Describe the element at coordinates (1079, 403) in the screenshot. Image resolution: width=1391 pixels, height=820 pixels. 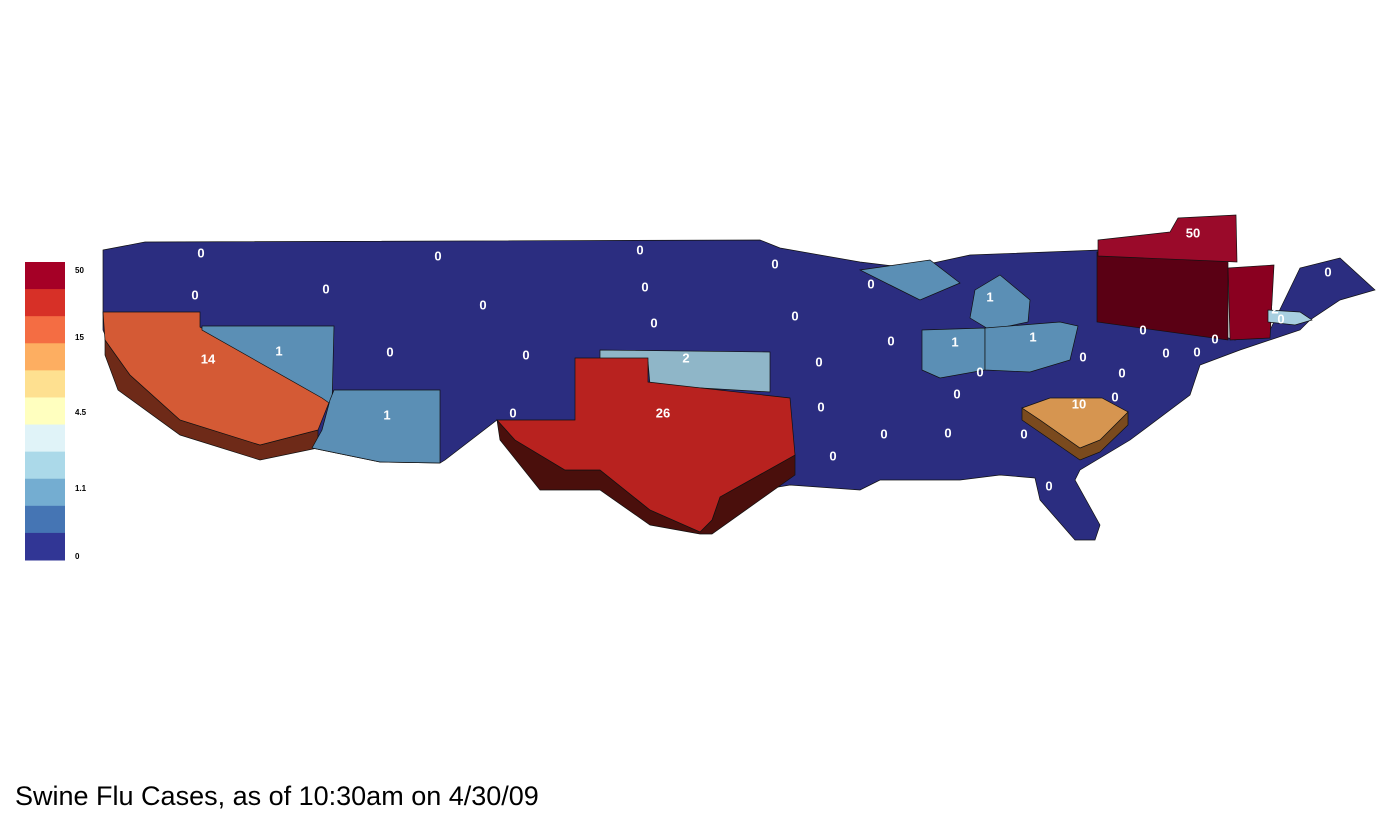
I see `state-value-label: 10` at that location.